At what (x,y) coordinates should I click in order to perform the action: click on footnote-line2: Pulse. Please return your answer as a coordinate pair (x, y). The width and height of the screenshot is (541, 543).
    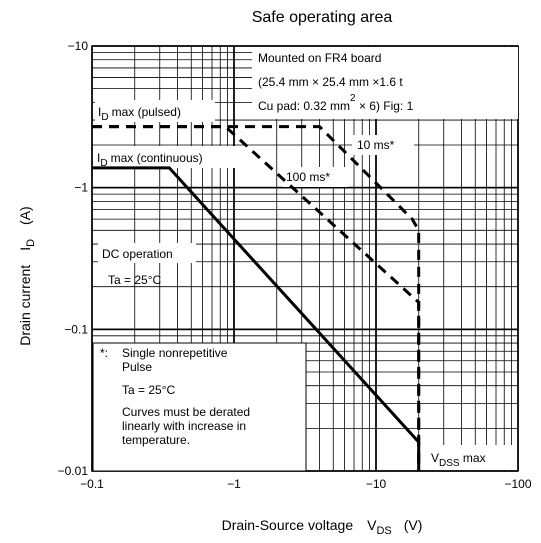
    Looking at the image, I should click on (137, 367).